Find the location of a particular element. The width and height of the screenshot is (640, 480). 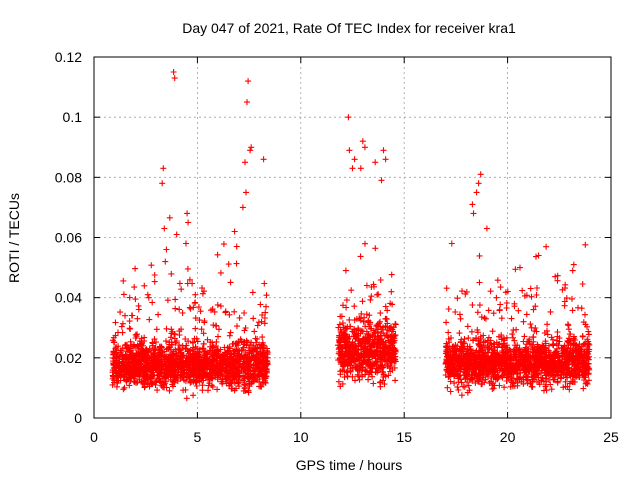

y-tick-label: 0.08 is located at coordinates (68, 177).